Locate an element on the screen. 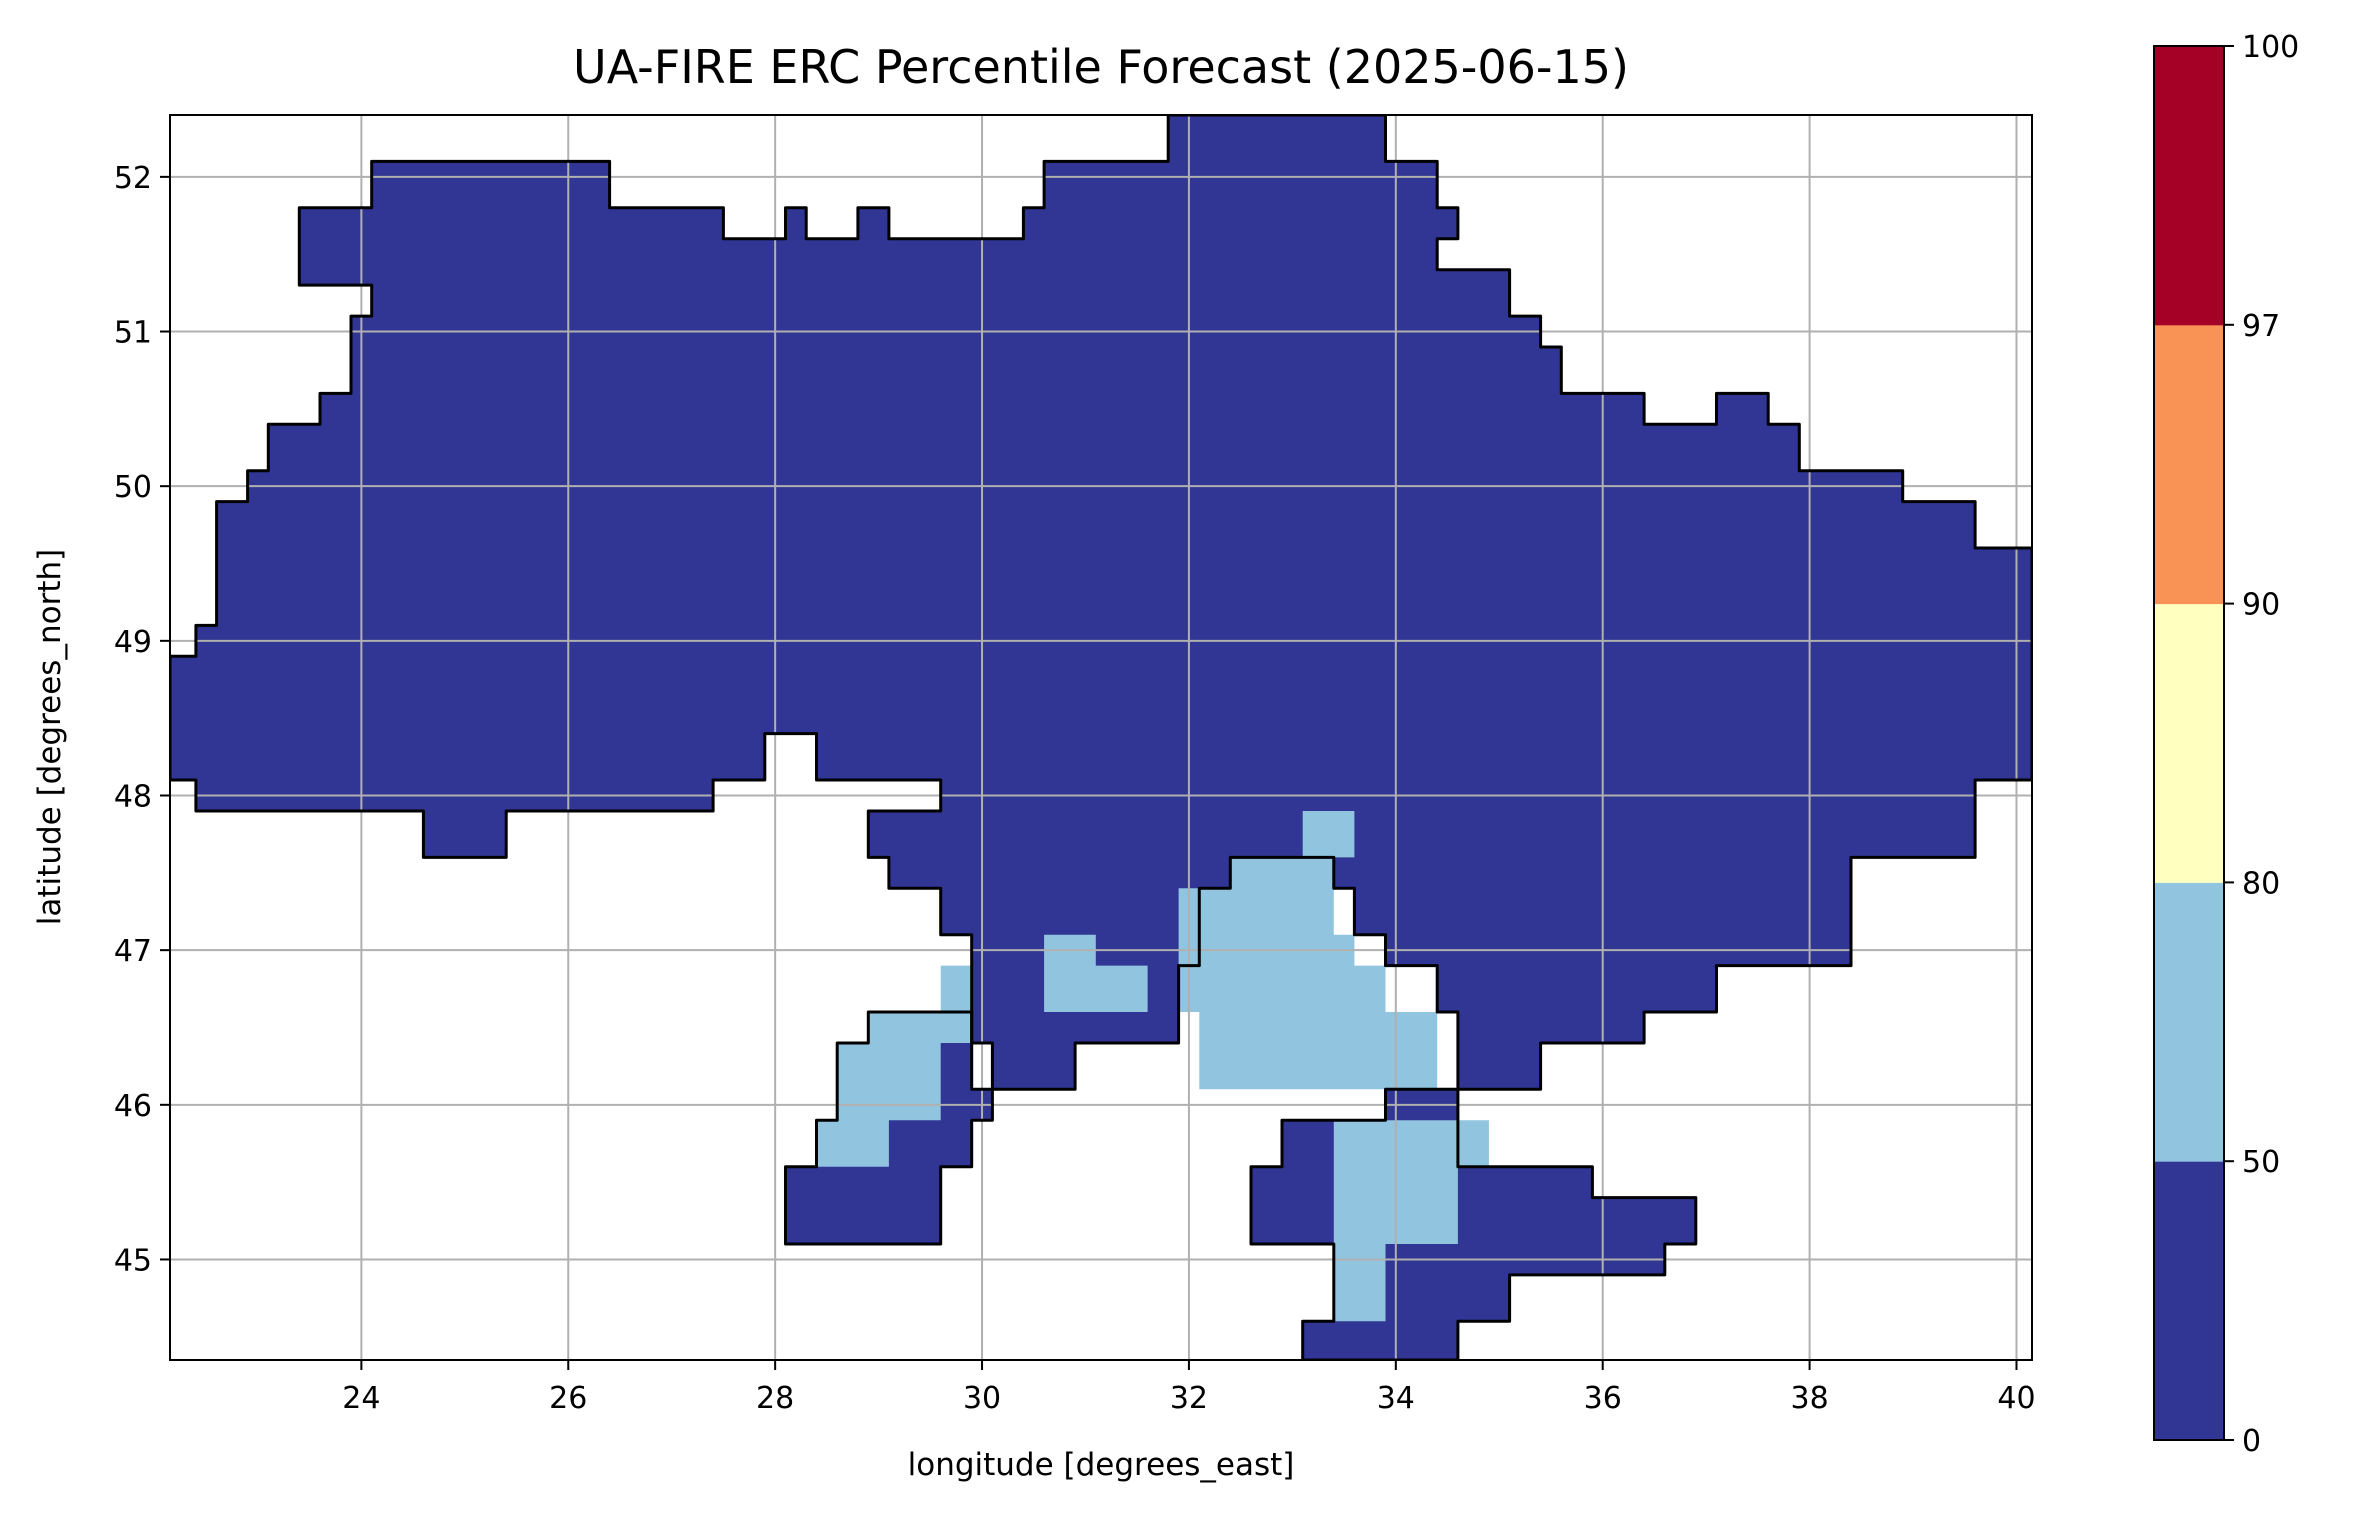 This screenshot has height=1521, width=2354. colorbar-tick-label: 0 is located at coordinates (2251, 1441).